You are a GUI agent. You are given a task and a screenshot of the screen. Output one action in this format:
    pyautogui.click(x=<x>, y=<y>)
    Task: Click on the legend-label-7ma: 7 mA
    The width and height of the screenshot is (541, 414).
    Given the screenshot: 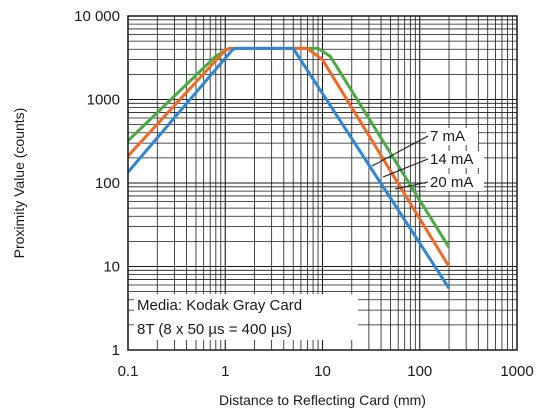 What is the action you would take?
    pyautogui.click(x=447, y=136)
    